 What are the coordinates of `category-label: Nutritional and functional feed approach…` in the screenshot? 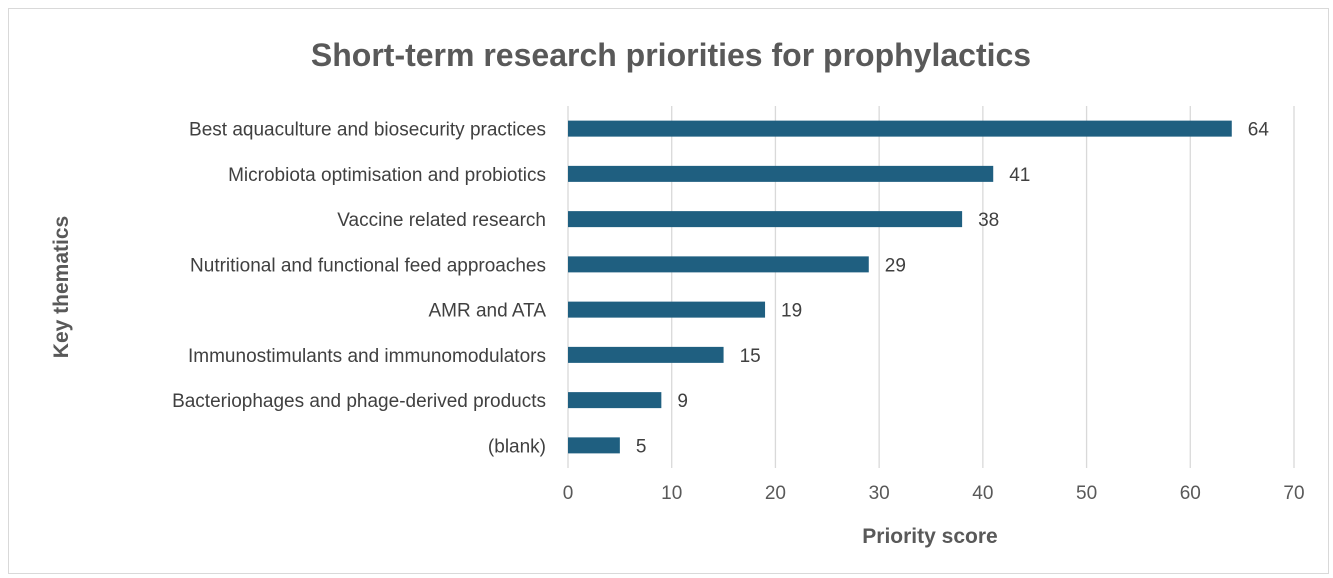 It's located at (368, 265).